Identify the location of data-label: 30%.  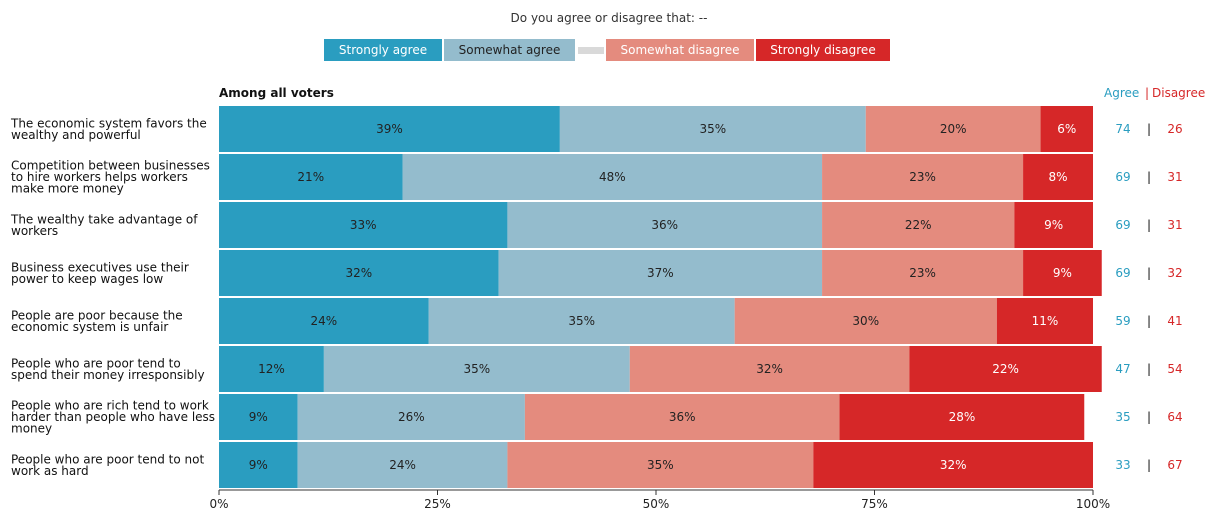
(865, 321).